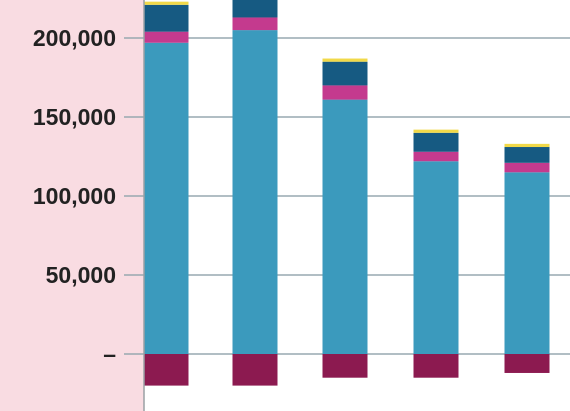 The height and width of the screenshot is (411, 570). I want to click on y-tick-label-0: –, so click(109, 354).